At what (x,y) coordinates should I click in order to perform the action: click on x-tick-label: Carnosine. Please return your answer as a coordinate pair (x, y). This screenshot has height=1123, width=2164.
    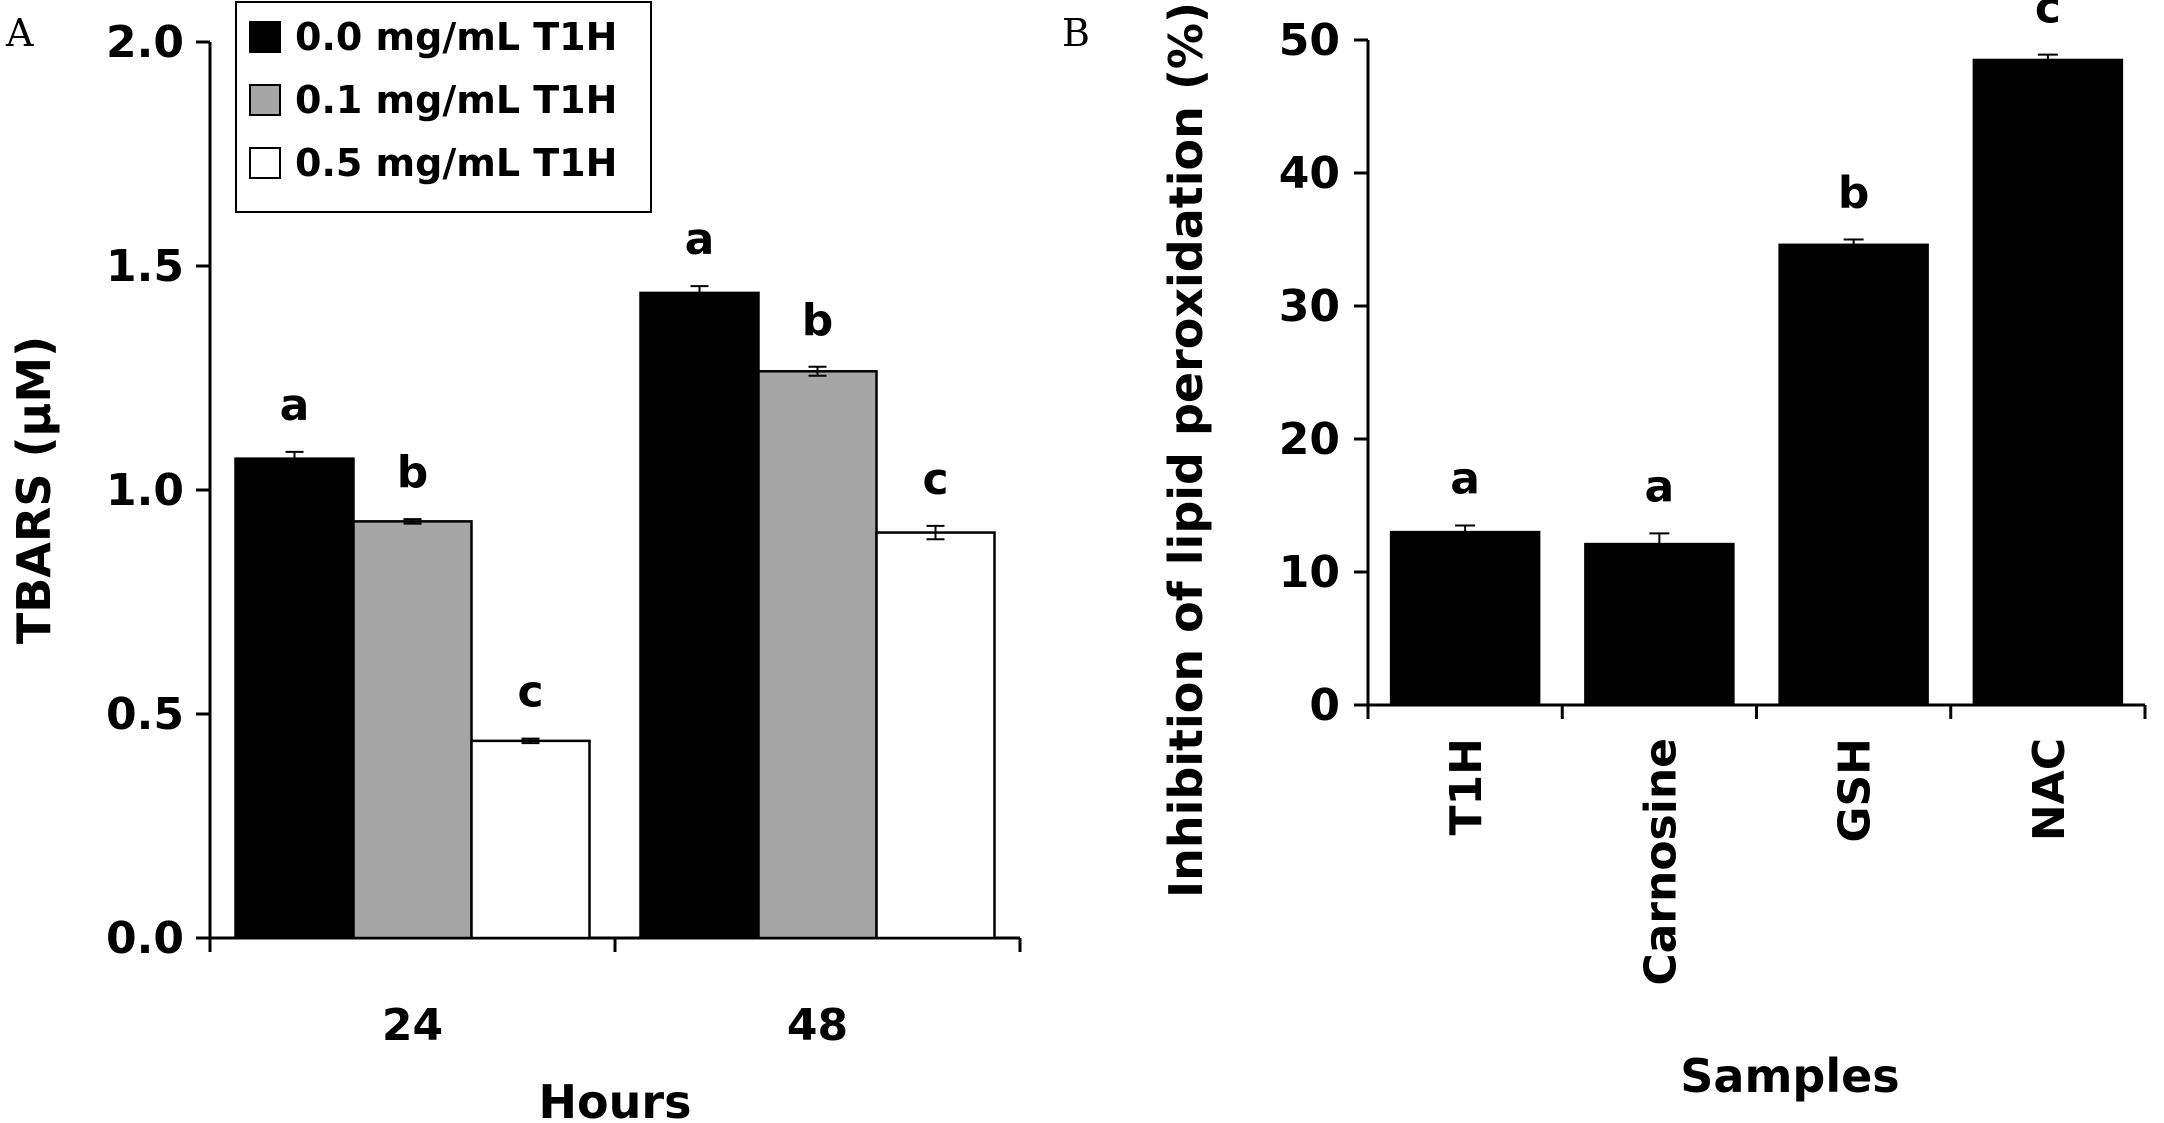
    Looking at the image, I should click on (1660, 862).